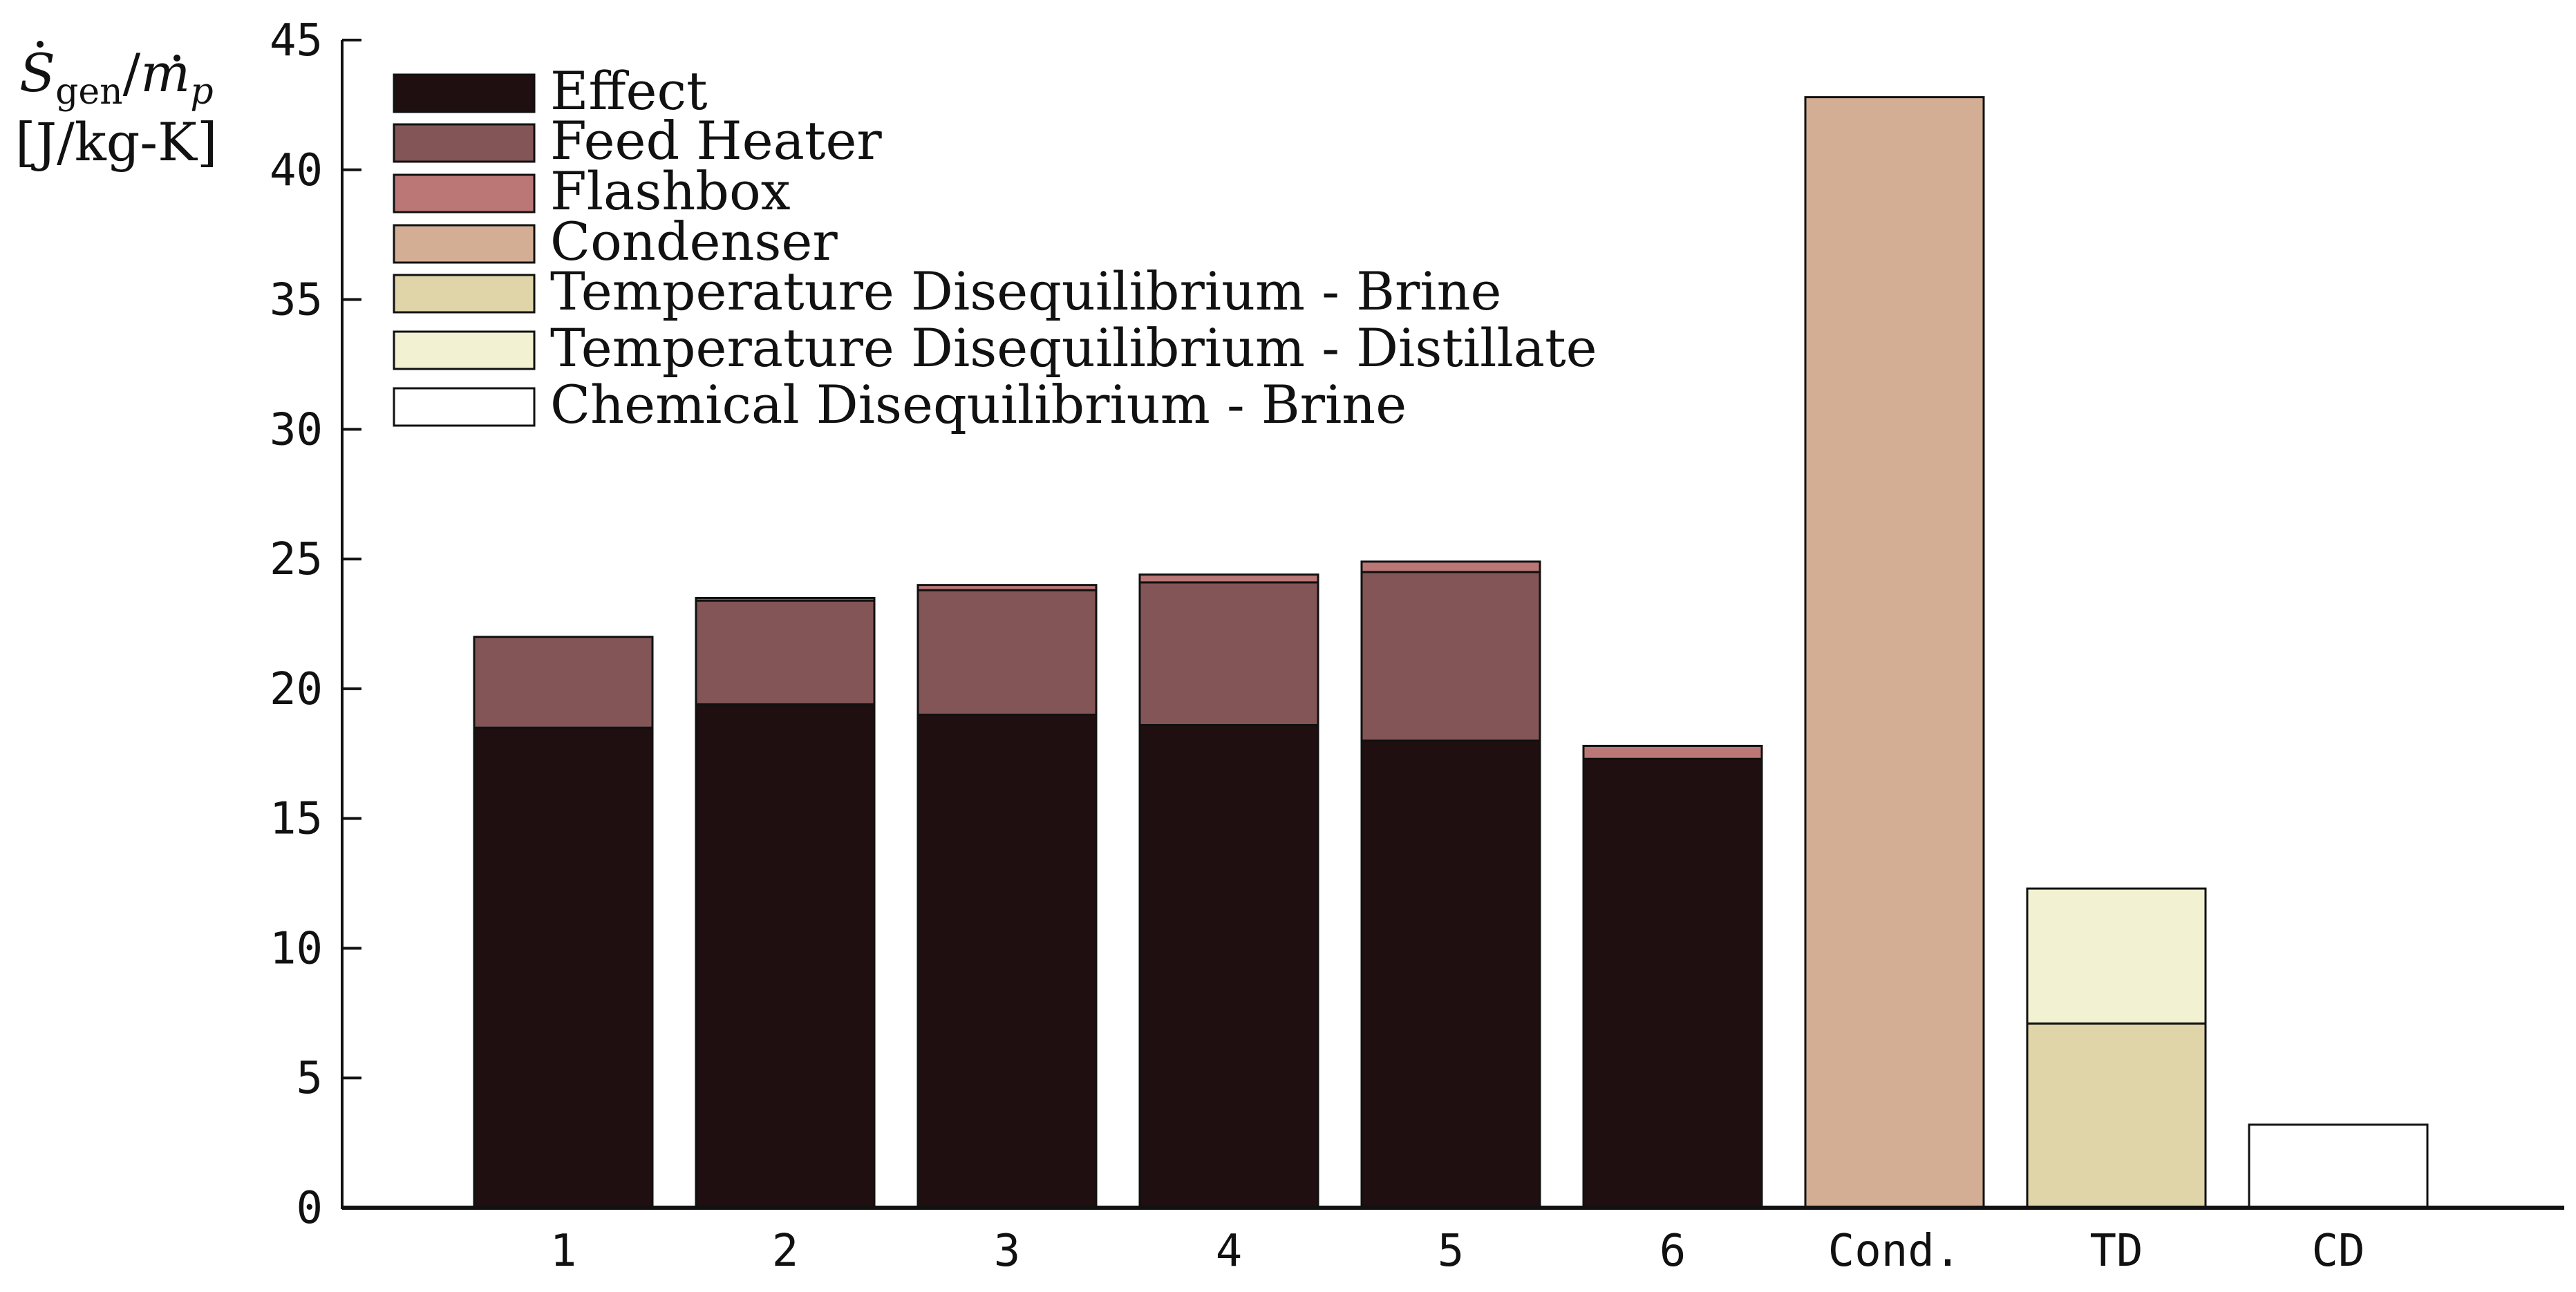 The height and width of the screenshot is (1292, 2576). I want to click on y-tick-label-7: 35, so click(296, 300).